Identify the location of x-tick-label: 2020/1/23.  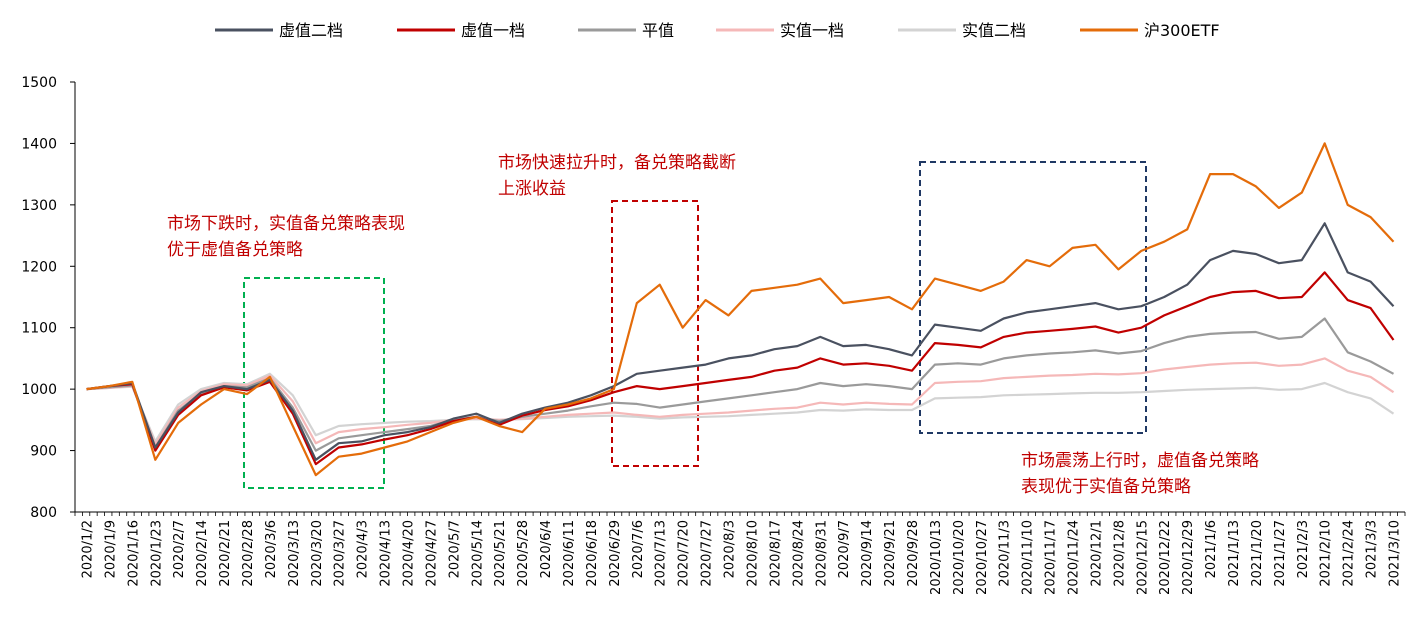
(156, 553).